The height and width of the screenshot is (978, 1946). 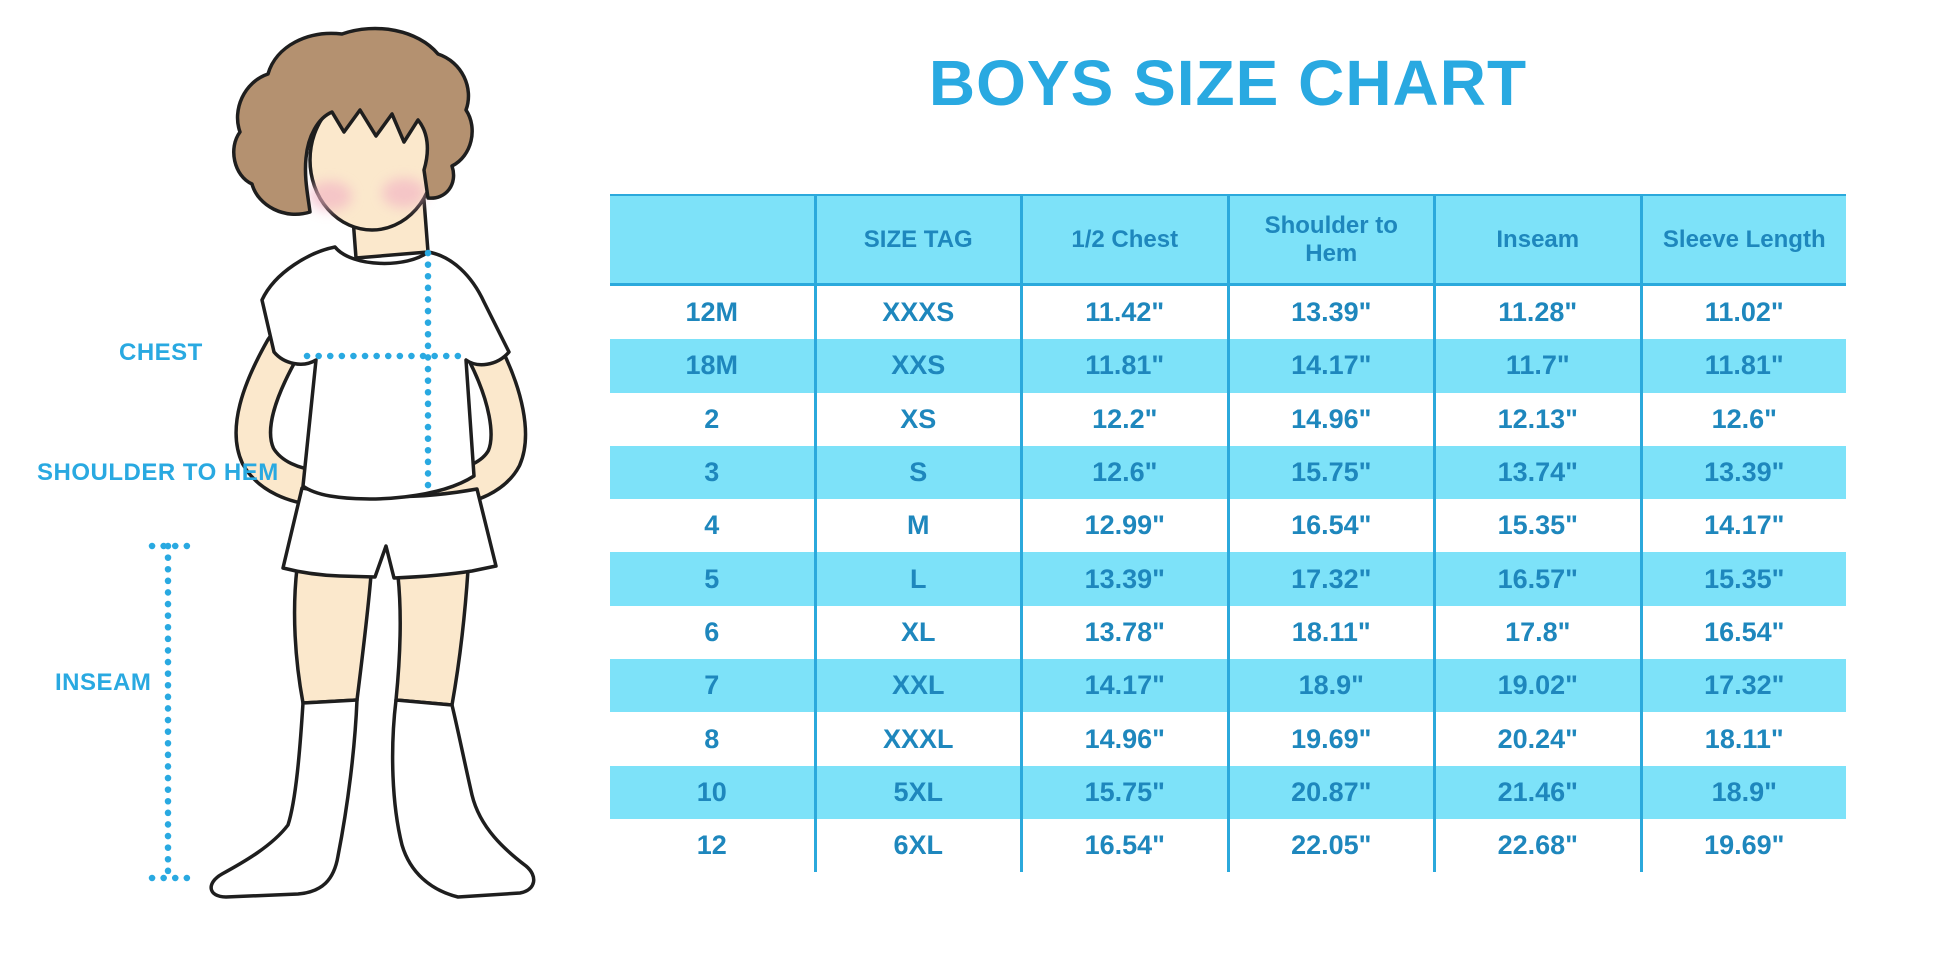 I want to click on table-row: 10 5XL 15.75" 20.87" 21.46" 18.9", so click(x=1228, y=792).